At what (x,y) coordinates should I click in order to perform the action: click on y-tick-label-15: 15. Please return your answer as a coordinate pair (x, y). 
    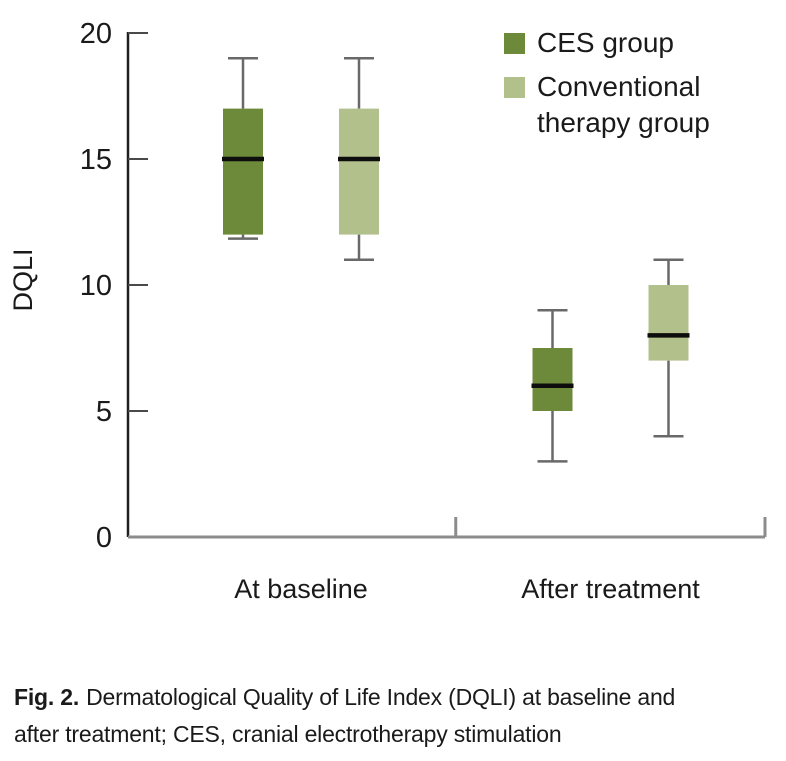
    Looking at the image, I should click on (96, 160).